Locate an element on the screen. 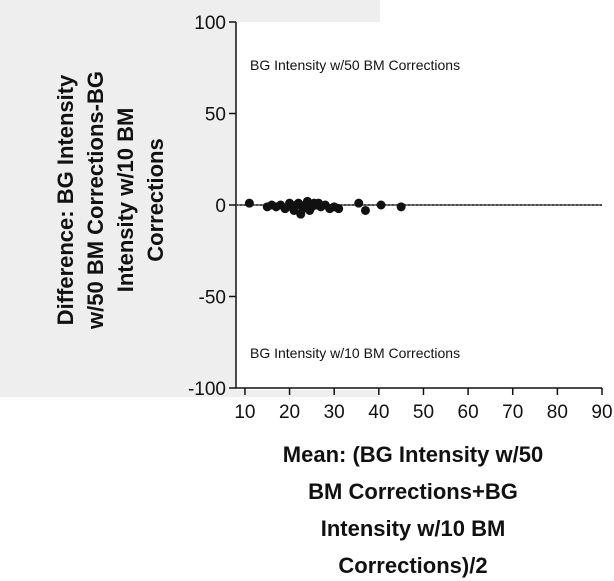 Image resolution: width=614 pixels, height=581 pixels. y-tick-label: 100 is located at coordinates (210, 23).